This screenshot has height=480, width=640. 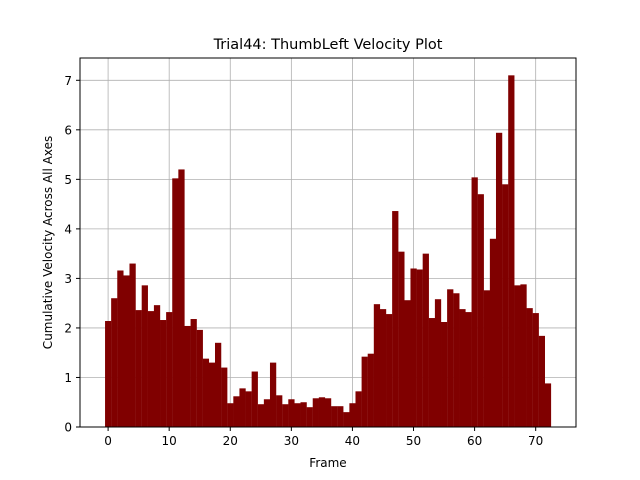 I want to click on y-tick-label: 3, so click(x=68, y=279).